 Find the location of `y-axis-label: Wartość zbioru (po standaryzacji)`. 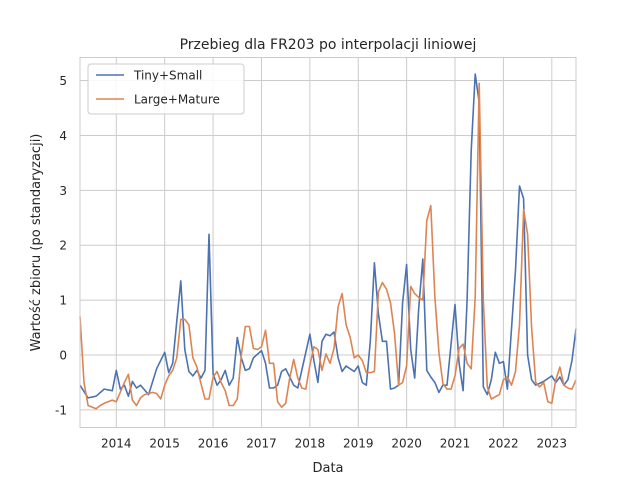

y-axis-label: Wartość zbioru (po standaryzacji) is located at coordinates (36, 243).